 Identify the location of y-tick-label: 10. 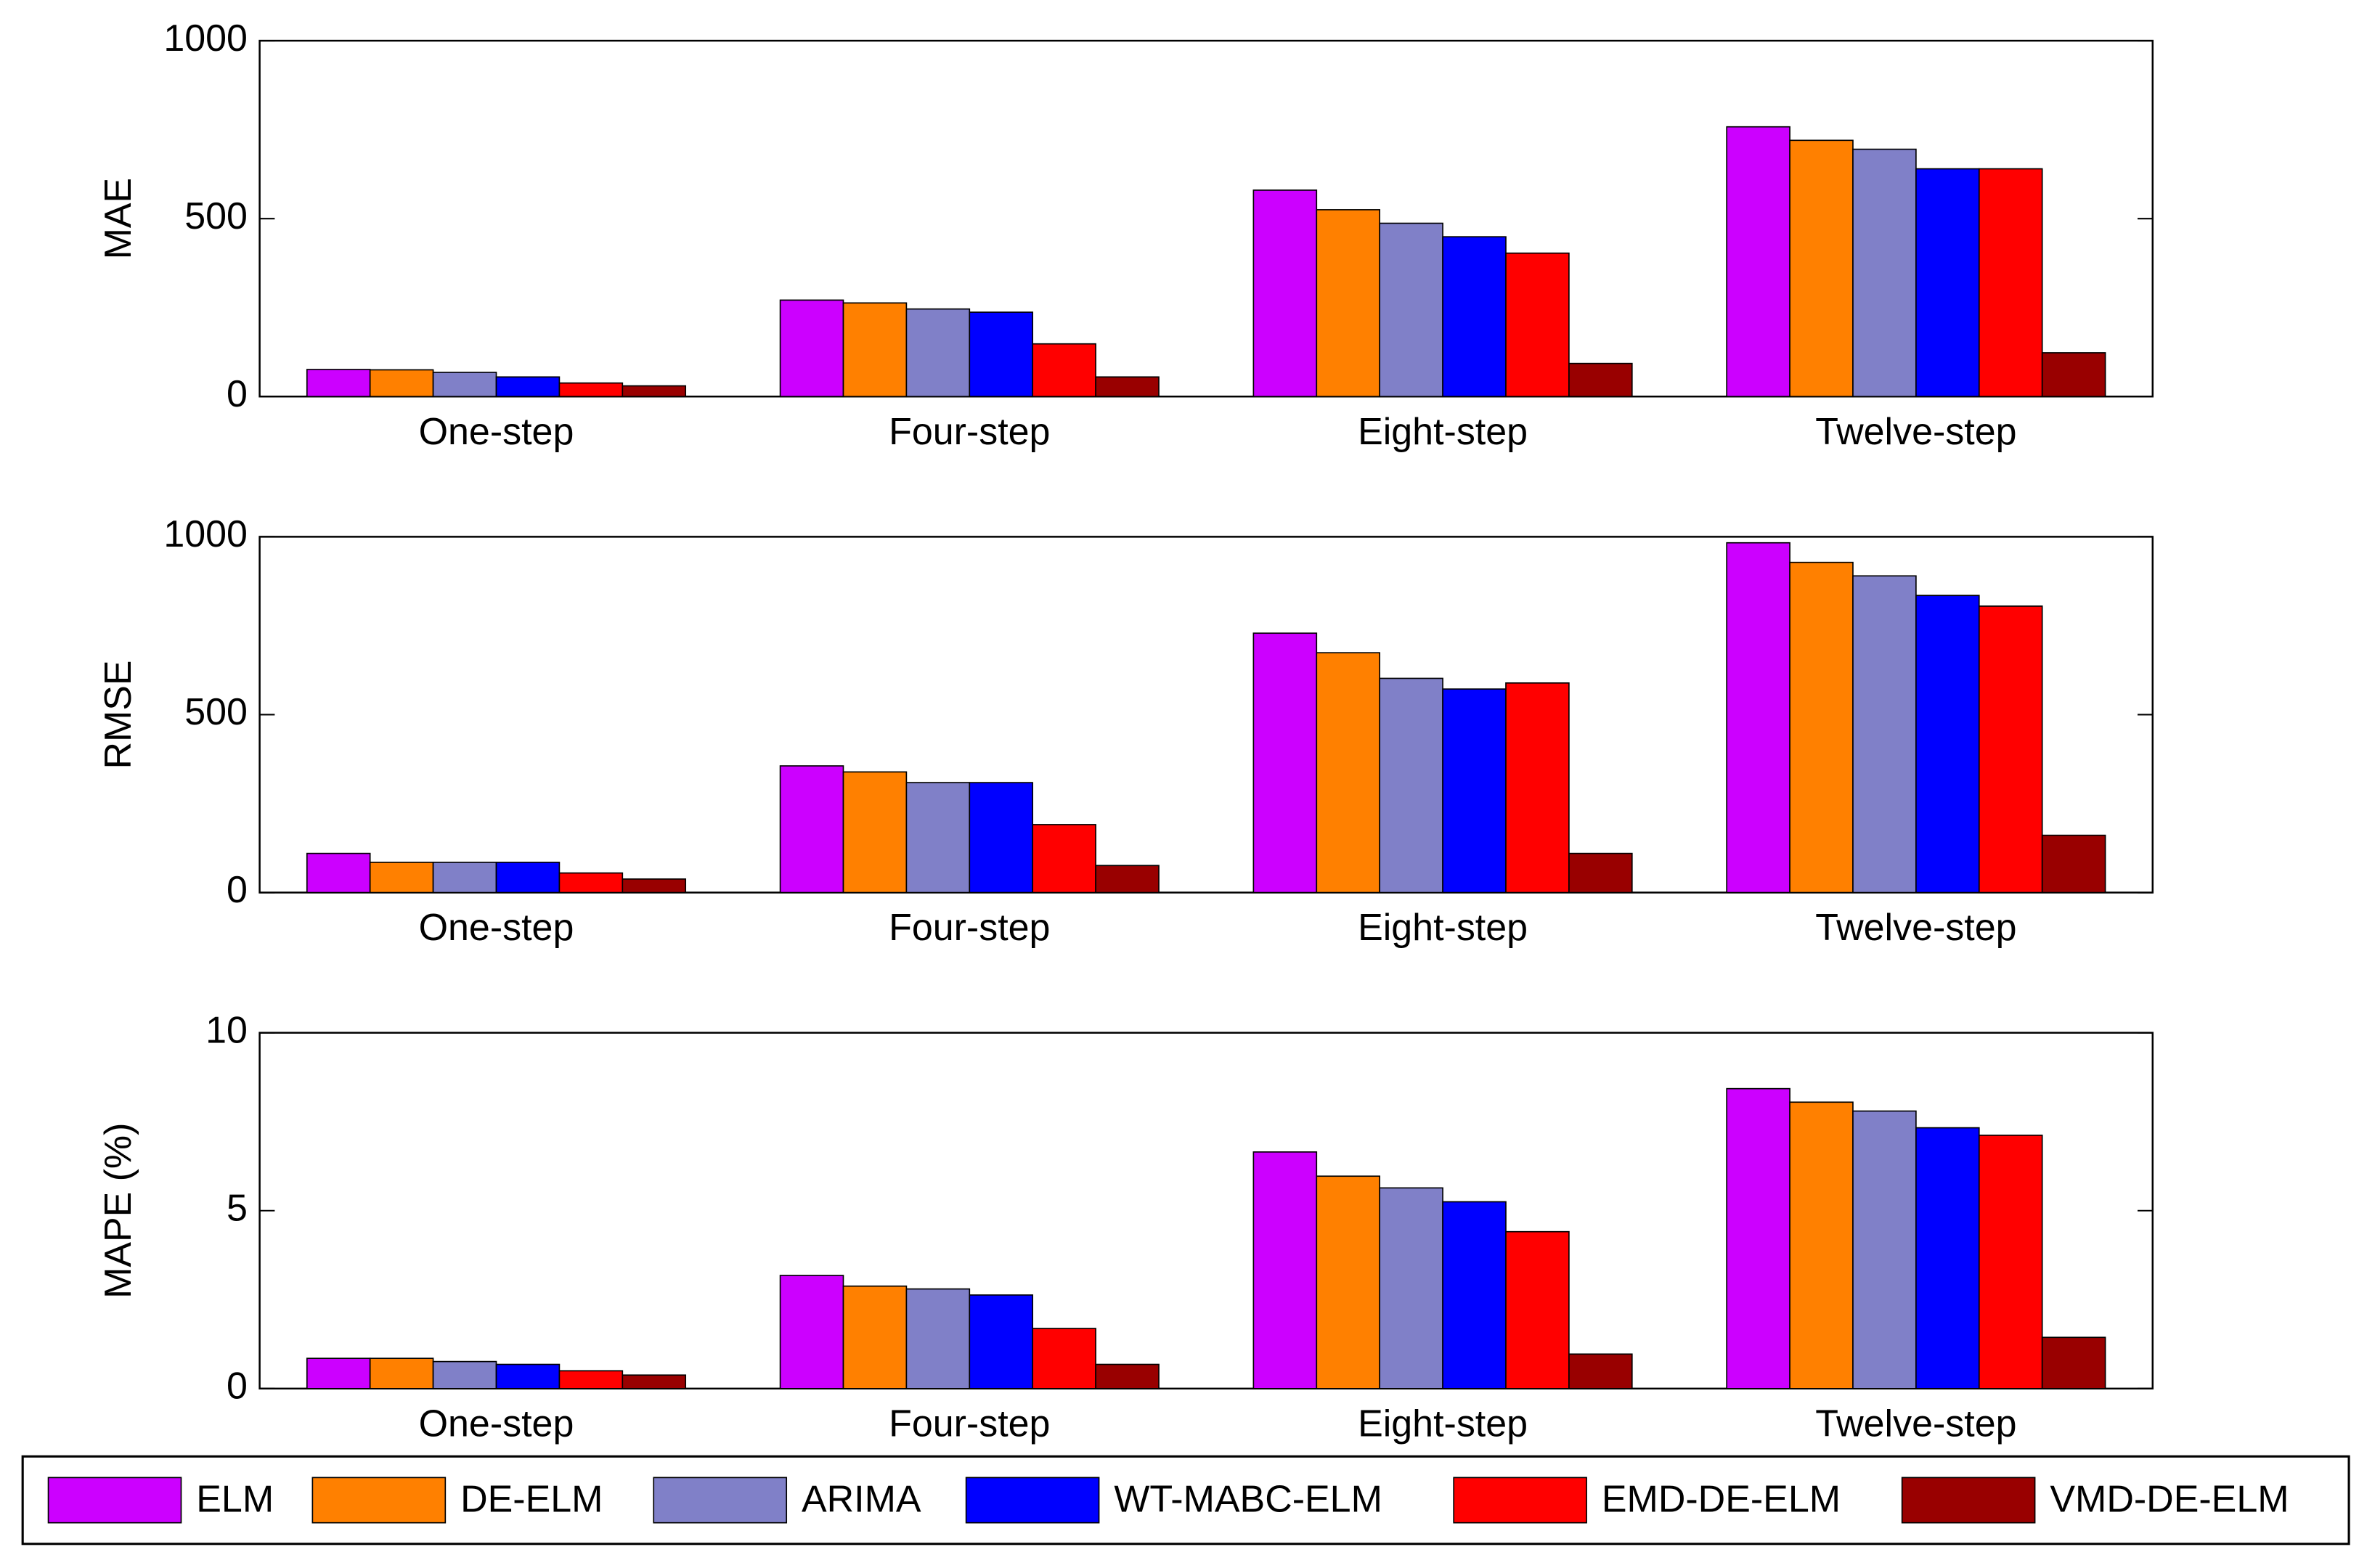
(227, 1030).